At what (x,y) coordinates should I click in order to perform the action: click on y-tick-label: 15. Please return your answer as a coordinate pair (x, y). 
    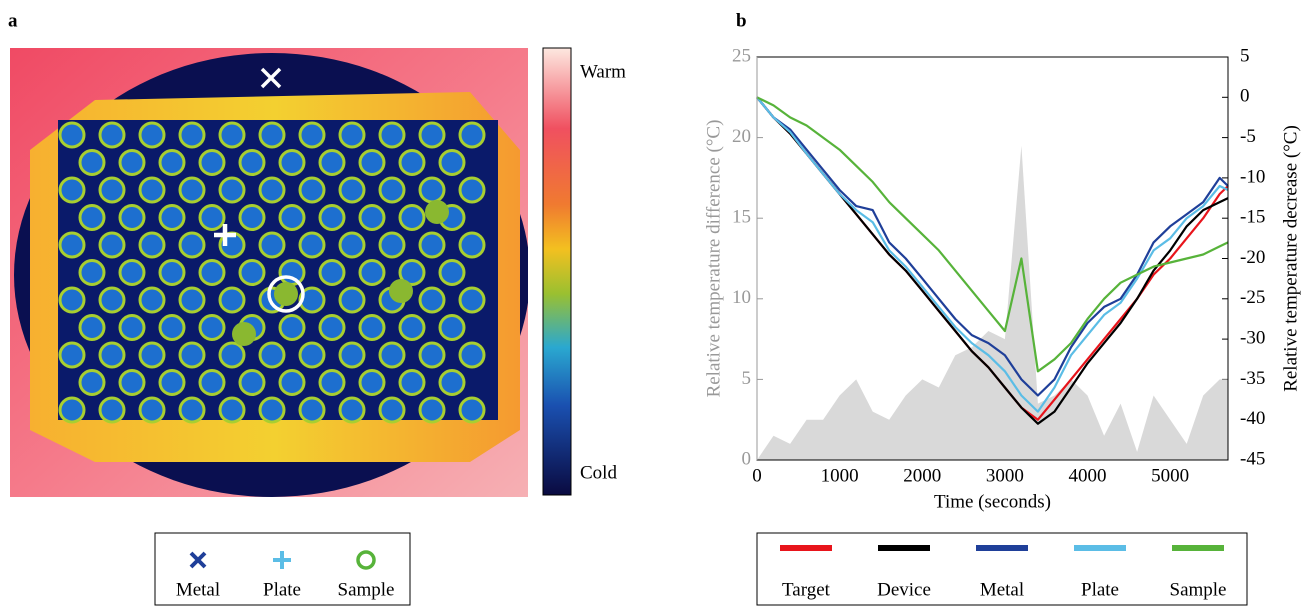
    Looking at the image, I should click on (741, 217).